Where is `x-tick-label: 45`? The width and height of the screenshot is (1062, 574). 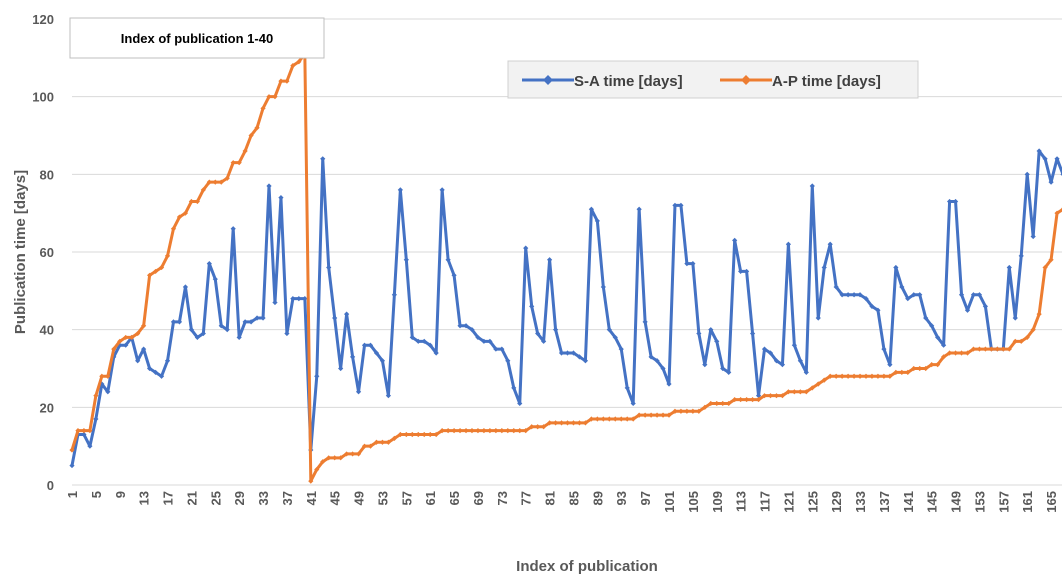
x-tick-label: 45 is located at coordinates (335, 498).